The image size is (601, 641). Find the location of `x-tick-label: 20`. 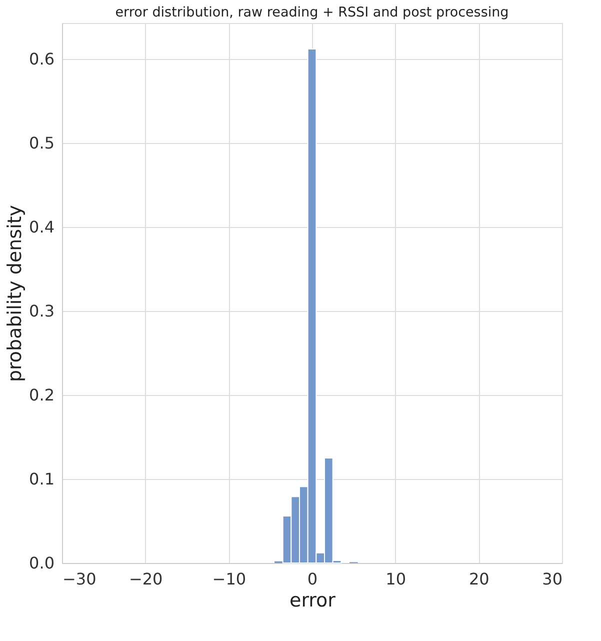

x-tick-label: 20 is located at coordinates (479, 579).